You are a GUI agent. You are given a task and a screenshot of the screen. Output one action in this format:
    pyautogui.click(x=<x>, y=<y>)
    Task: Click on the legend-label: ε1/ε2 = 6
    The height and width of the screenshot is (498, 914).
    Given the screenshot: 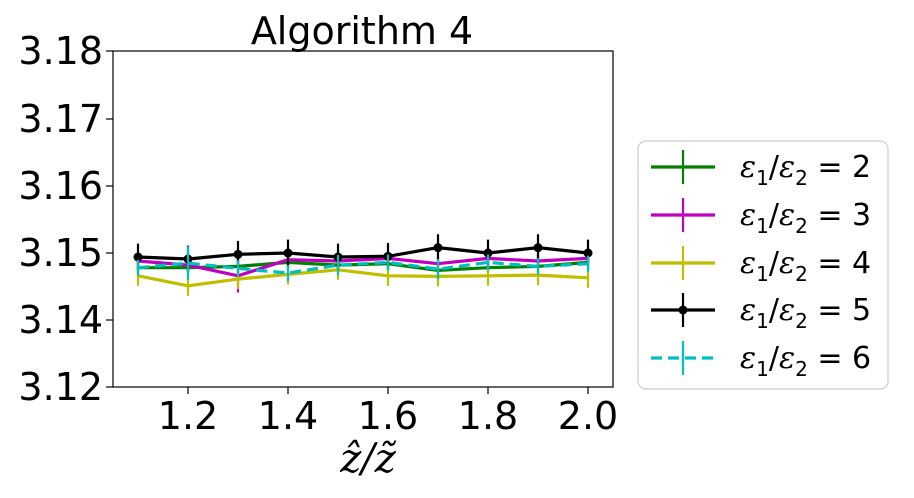 What is the action you would take?
    pyautogui.click(x=805, y=361)
    